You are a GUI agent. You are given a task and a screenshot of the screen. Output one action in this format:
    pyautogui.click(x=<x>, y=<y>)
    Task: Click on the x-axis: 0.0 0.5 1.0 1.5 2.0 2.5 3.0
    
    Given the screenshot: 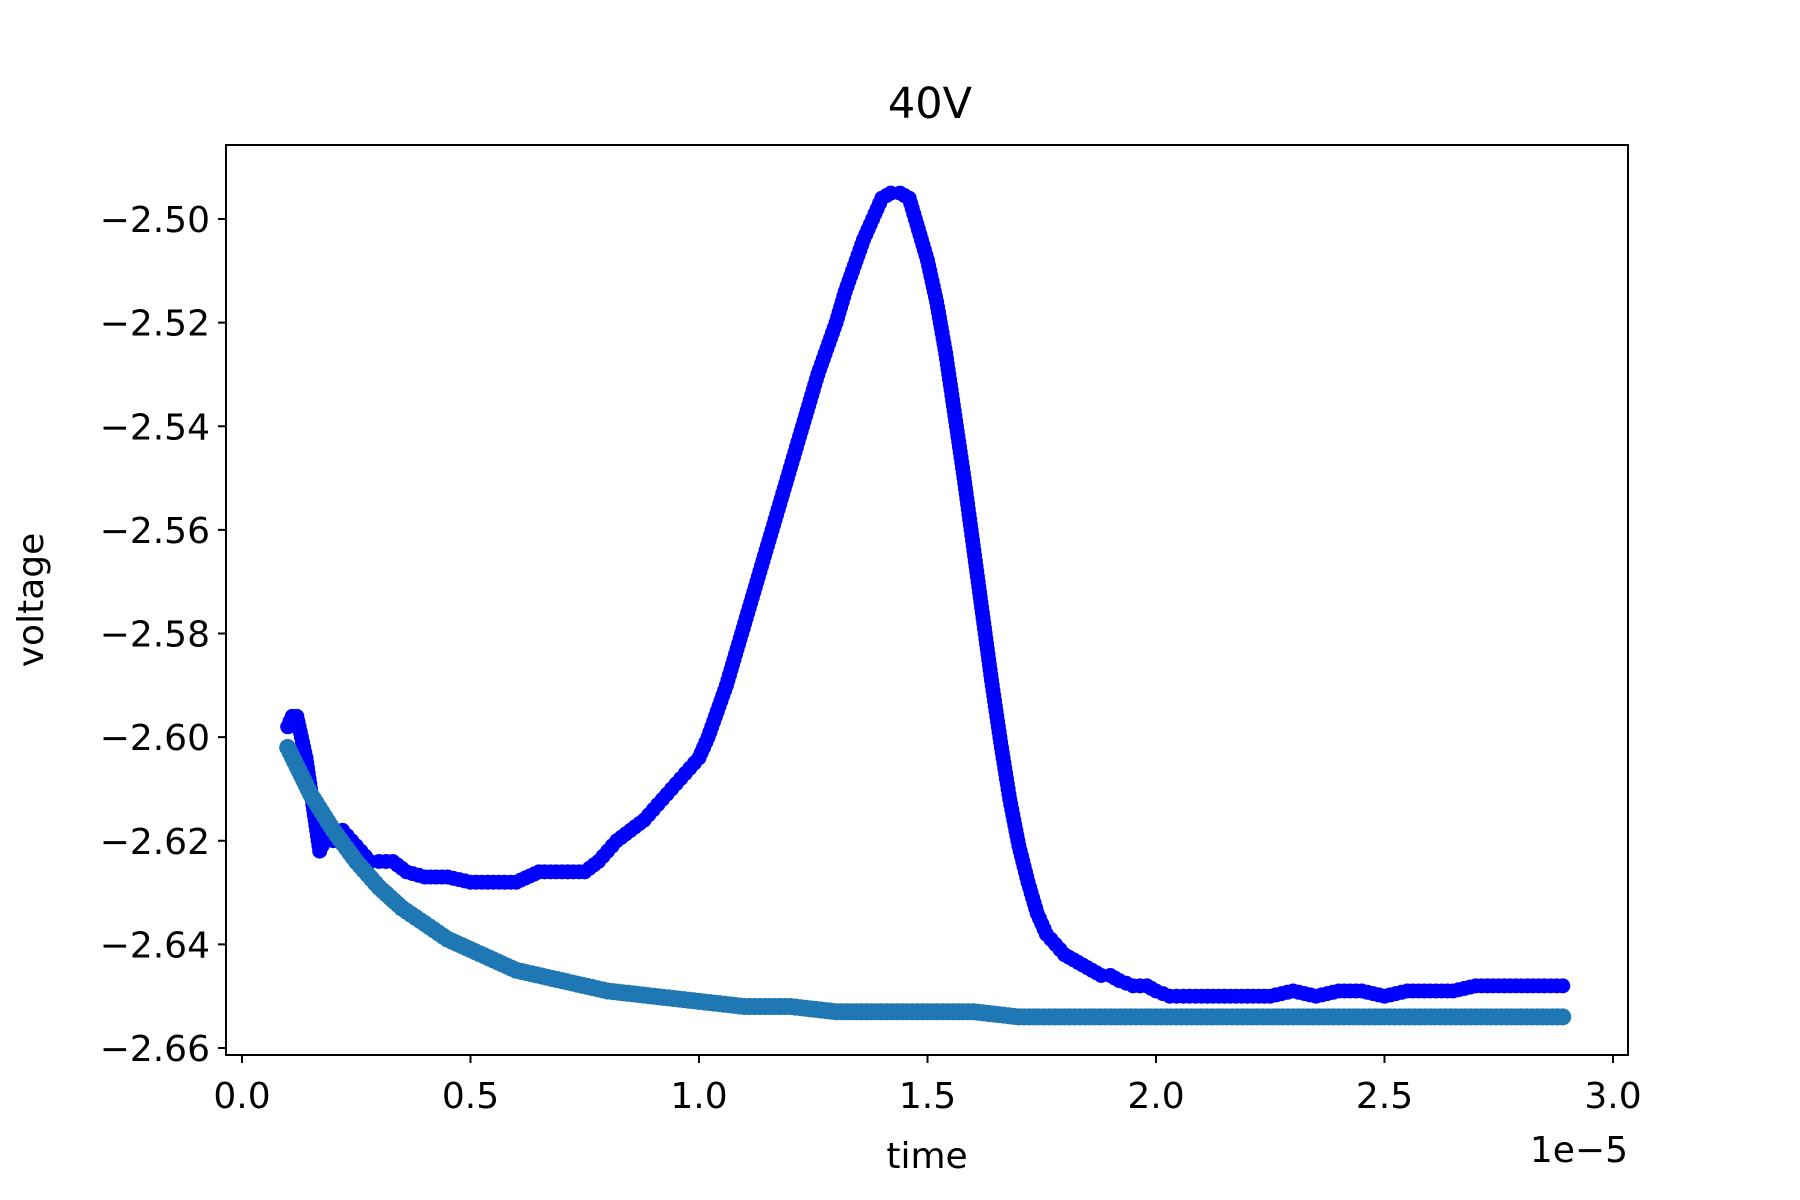 What is the action you would take?
    pyautogui.click(x=927, y=1086)
    